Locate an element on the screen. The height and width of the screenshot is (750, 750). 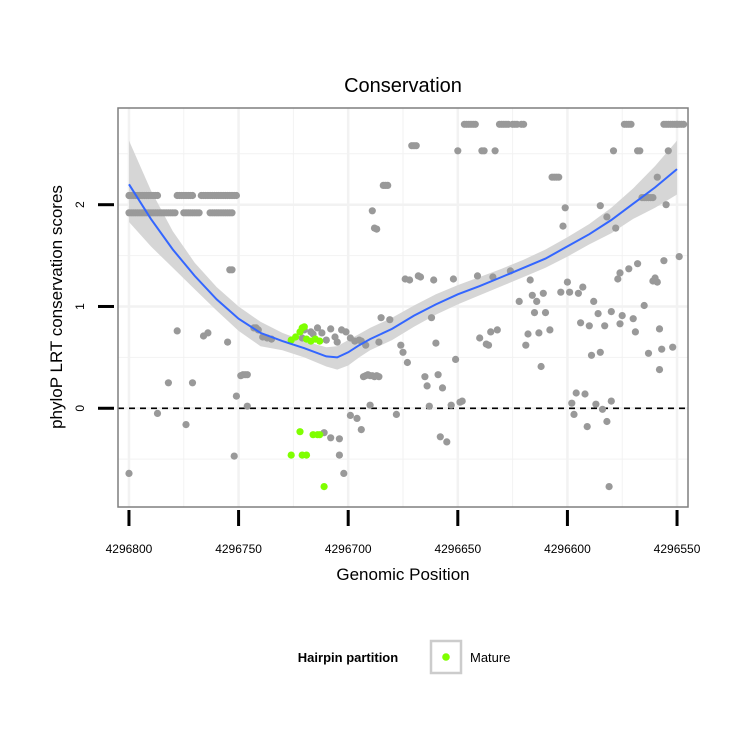
legend-label-mature: Mature is located at coordinates (490, 657).